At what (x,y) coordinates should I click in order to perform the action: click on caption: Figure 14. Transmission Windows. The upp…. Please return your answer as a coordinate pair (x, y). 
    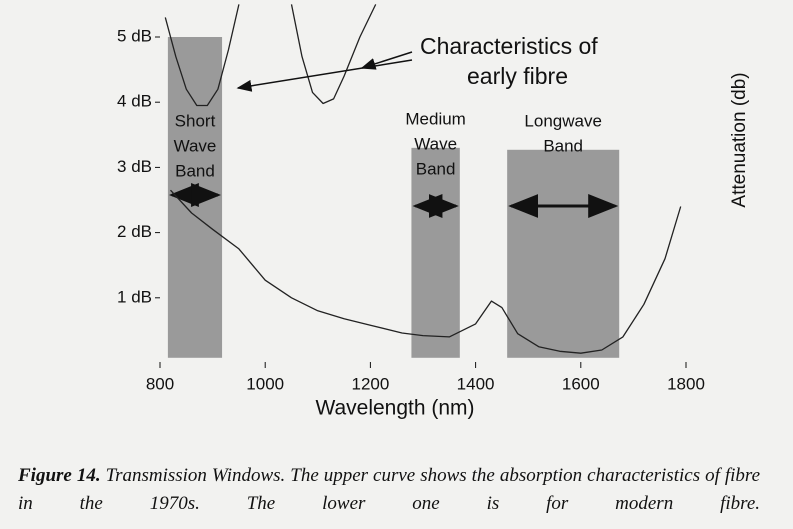
    Looking at the image, I should click on (389, 490).